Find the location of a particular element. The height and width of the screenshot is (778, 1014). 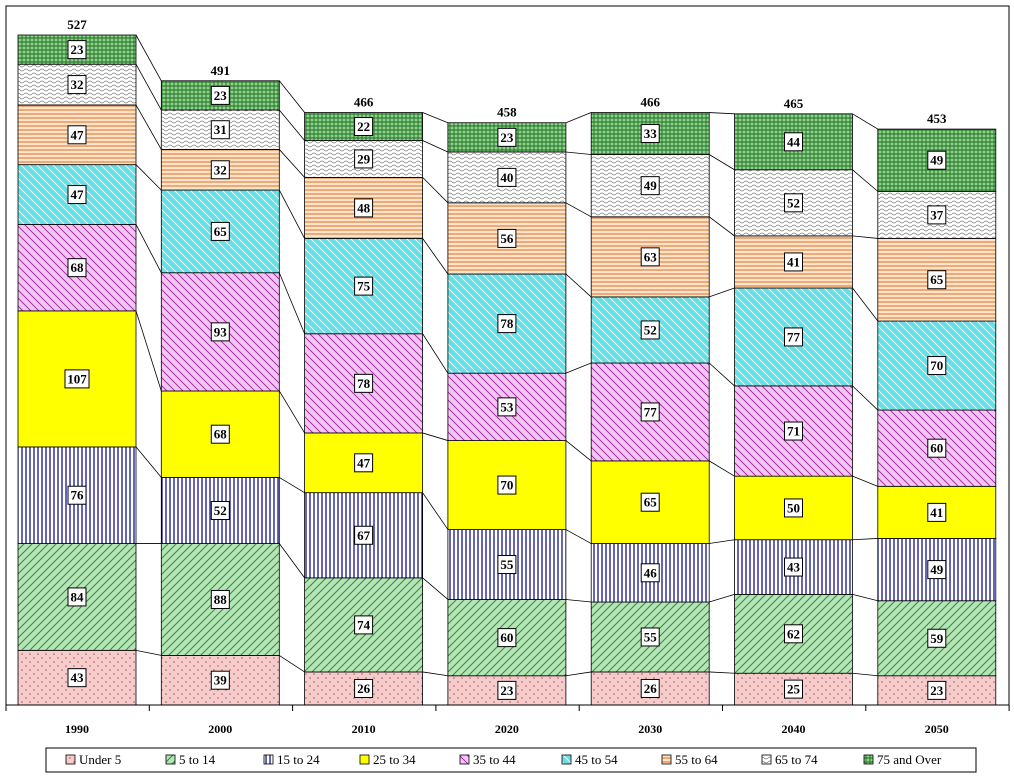

data-label: 56 is located at coordinates (507, 238).